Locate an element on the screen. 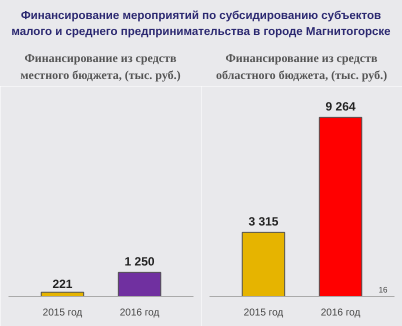 Image resolution: width=402 pixels, height=326 pixels. chart-title: Финансирование из средств местного бюджета, (тыс. руб.) is located at coordinates (100, 66).